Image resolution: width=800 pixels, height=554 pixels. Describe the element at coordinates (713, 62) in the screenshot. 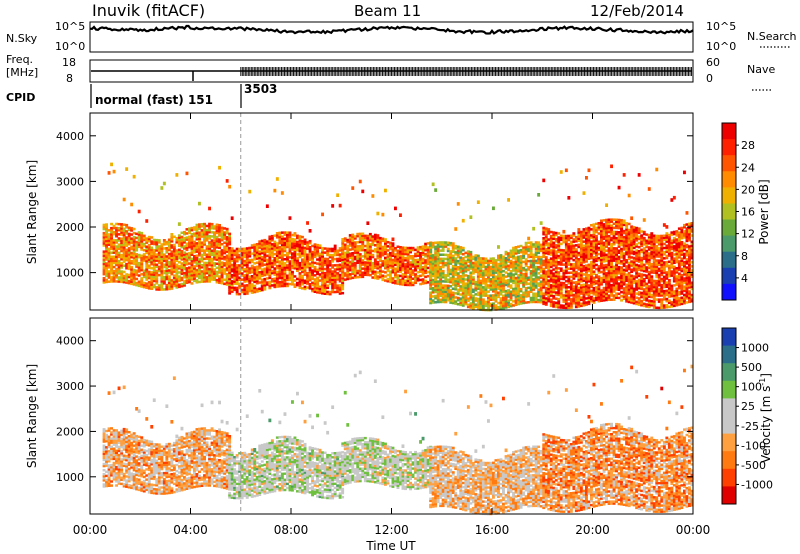

I see `nave-tick-top: 60` at that location.